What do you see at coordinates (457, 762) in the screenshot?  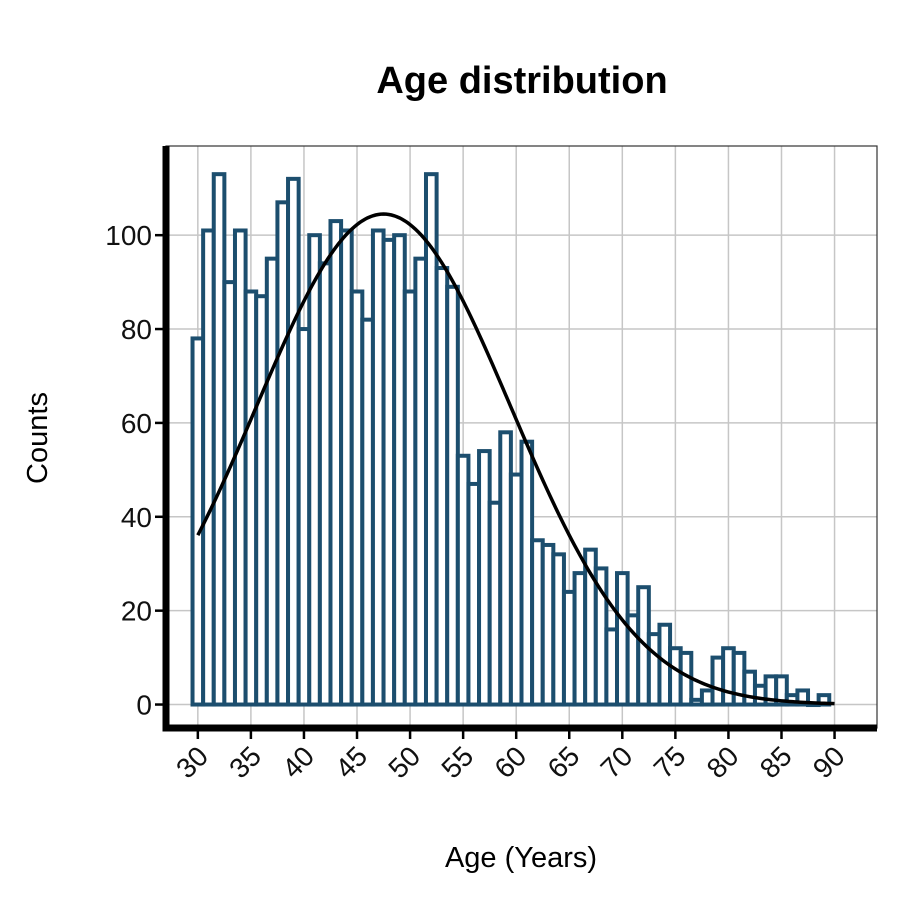 I see `x-tick-label: 55` at bounding box center [457, 762].